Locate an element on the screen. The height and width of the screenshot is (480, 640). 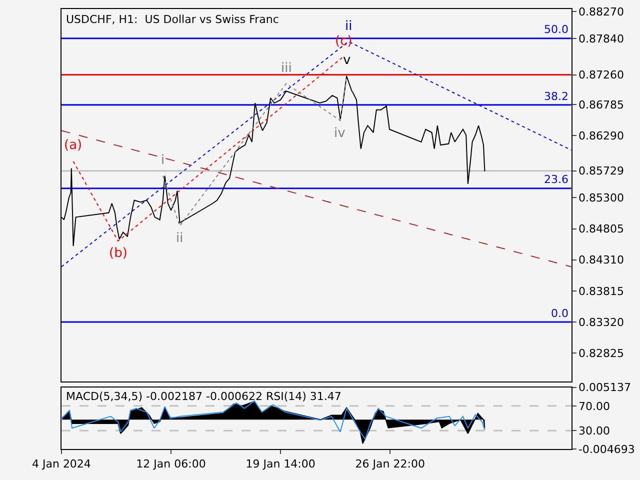
annotation: 50.0 is located at coordinates (556, 29).